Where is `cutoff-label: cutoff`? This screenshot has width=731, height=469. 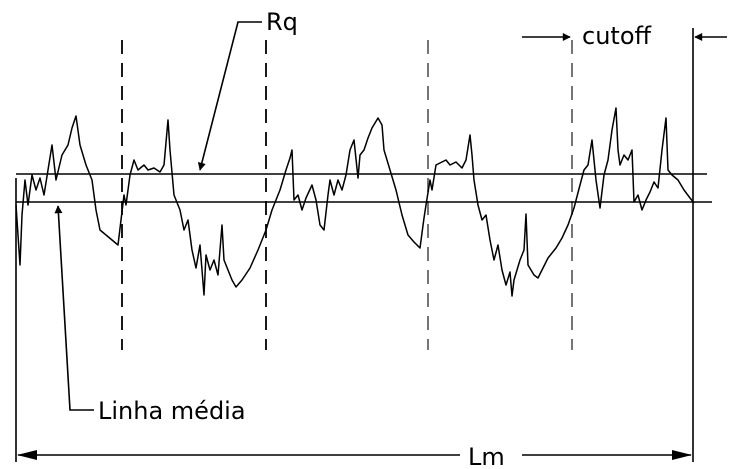 cutoff-label: cutoff is located at coordinates (617, 36).